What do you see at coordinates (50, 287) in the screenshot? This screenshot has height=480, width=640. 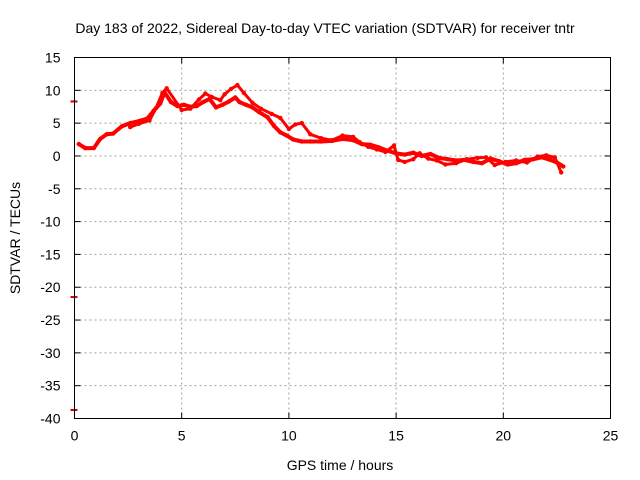 I see `y-tick-label: -20` at bounding box center [50, 287].